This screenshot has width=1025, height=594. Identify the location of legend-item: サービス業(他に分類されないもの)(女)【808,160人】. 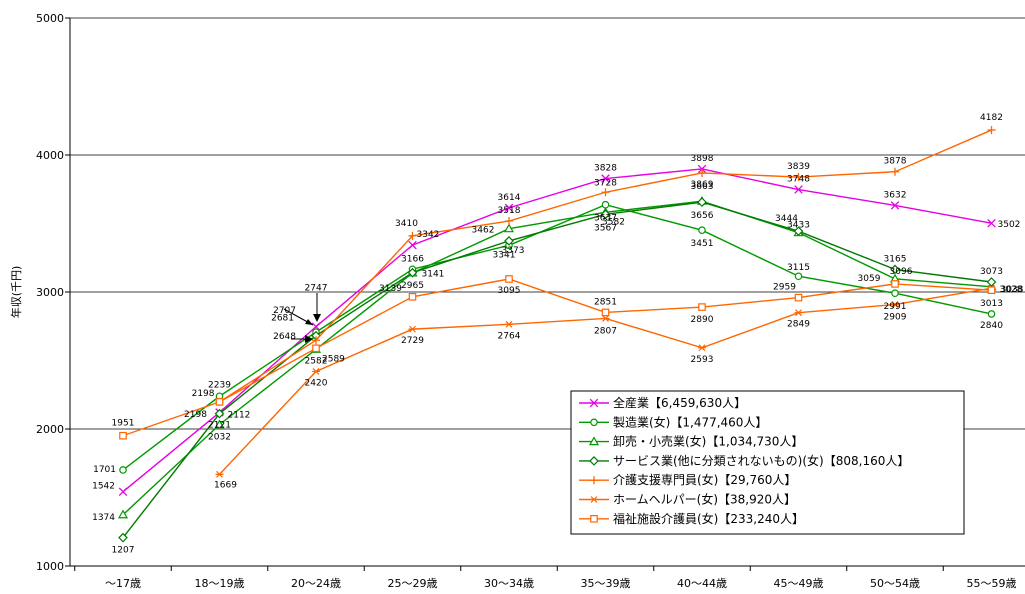
(744, 460).